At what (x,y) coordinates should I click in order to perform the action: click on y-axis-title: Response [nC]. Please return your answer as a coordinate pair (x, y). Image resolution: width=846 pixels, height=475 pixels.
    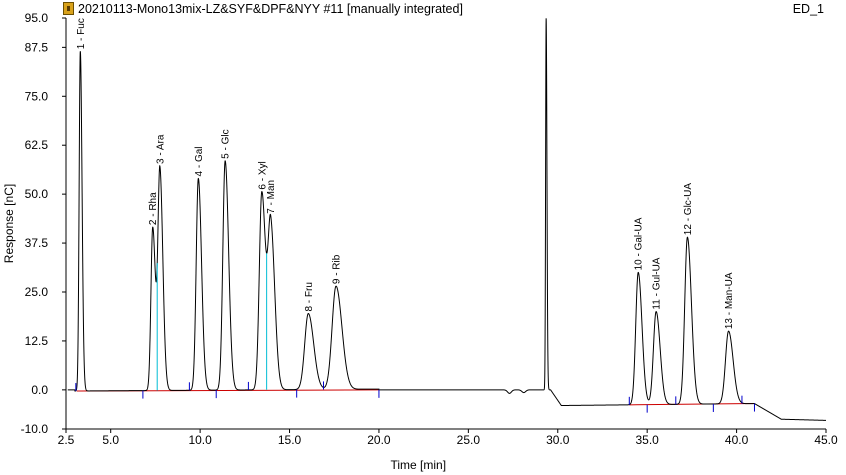
    Looking at the image, I should click on (9, 223).